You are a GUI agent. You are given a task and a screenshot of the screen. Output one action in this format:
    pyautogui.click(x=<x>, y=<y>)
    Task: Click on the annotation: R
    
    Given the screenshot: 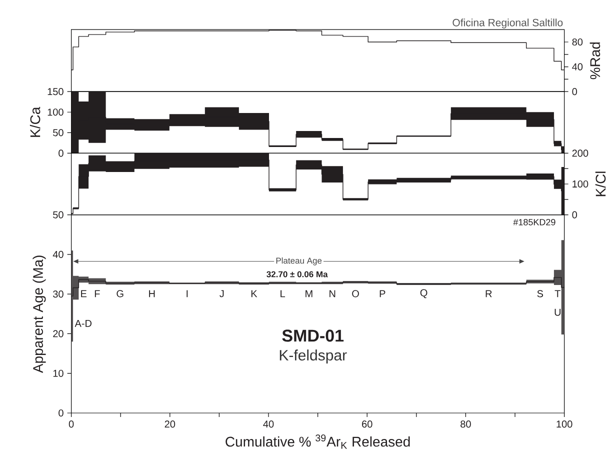 What is the action you would take?
    pyautogui.click(x=489, y=294)
    